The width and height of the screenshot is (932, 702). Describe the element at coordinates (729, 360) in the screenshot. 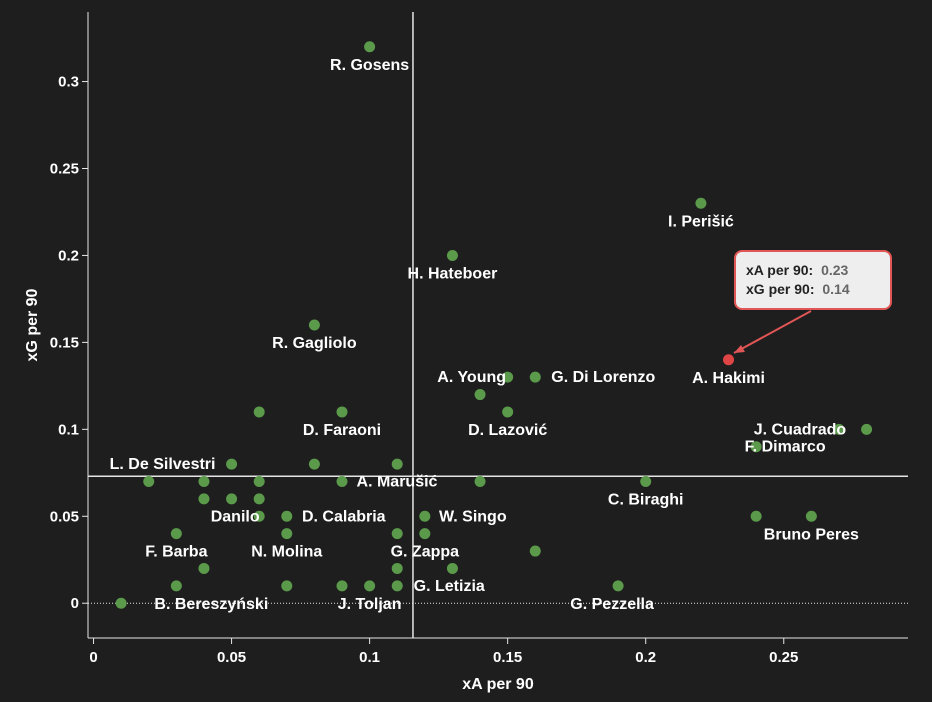

I see `highlighted-point` at that location.